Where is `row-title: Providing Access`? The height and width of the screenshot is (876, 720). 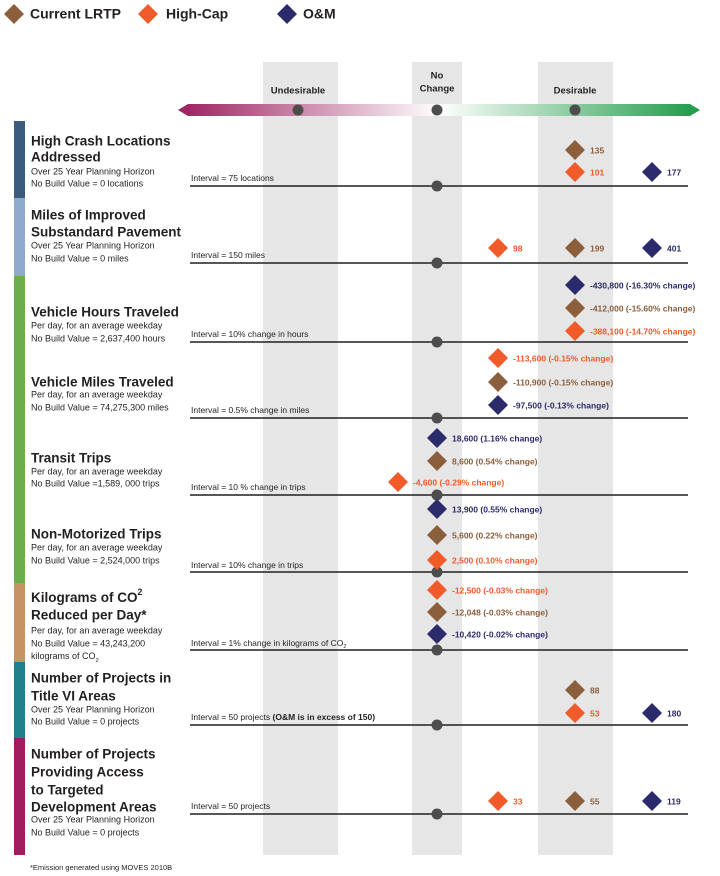 row-title: Providing Access is located at coordinates (87, 772).